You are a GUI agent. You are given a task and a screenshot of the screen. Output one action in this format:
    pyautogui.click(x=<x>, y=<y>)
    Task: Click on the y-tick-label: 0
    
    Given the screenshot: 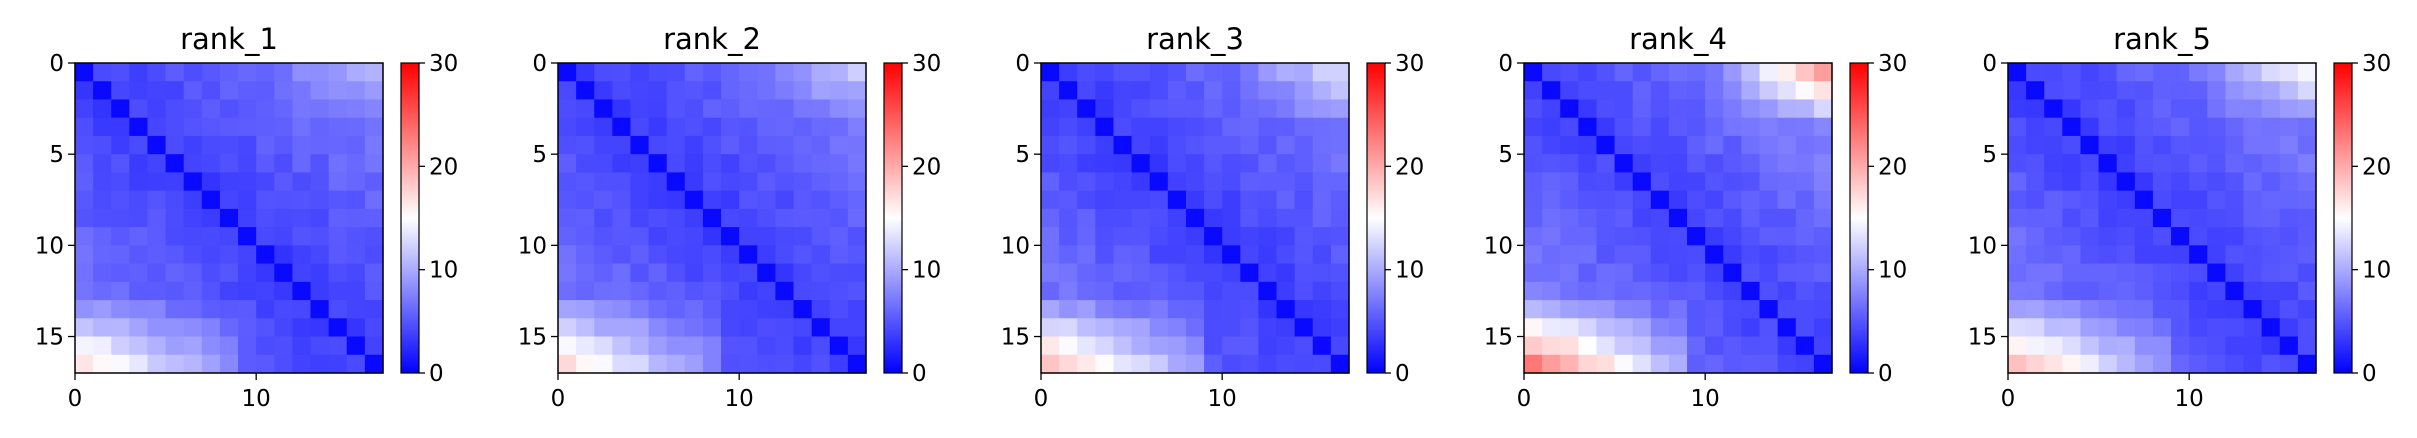 What is the action you would take?
    pyautogui.click(x=1022, y=64)
    